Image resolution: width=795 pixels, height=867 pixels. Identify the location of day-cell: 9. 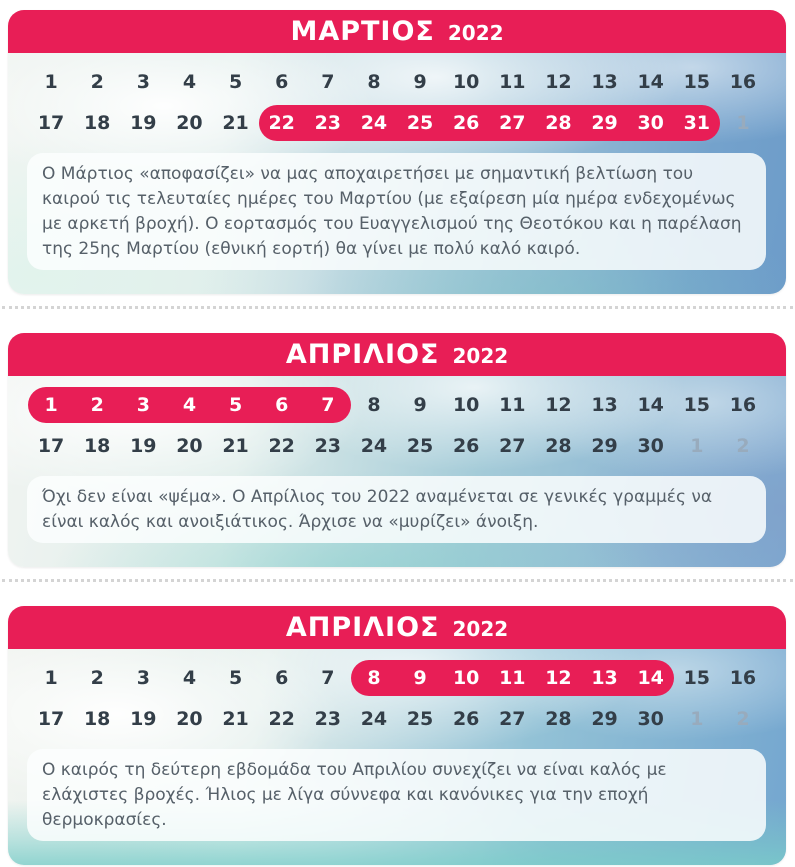
(420, 82).